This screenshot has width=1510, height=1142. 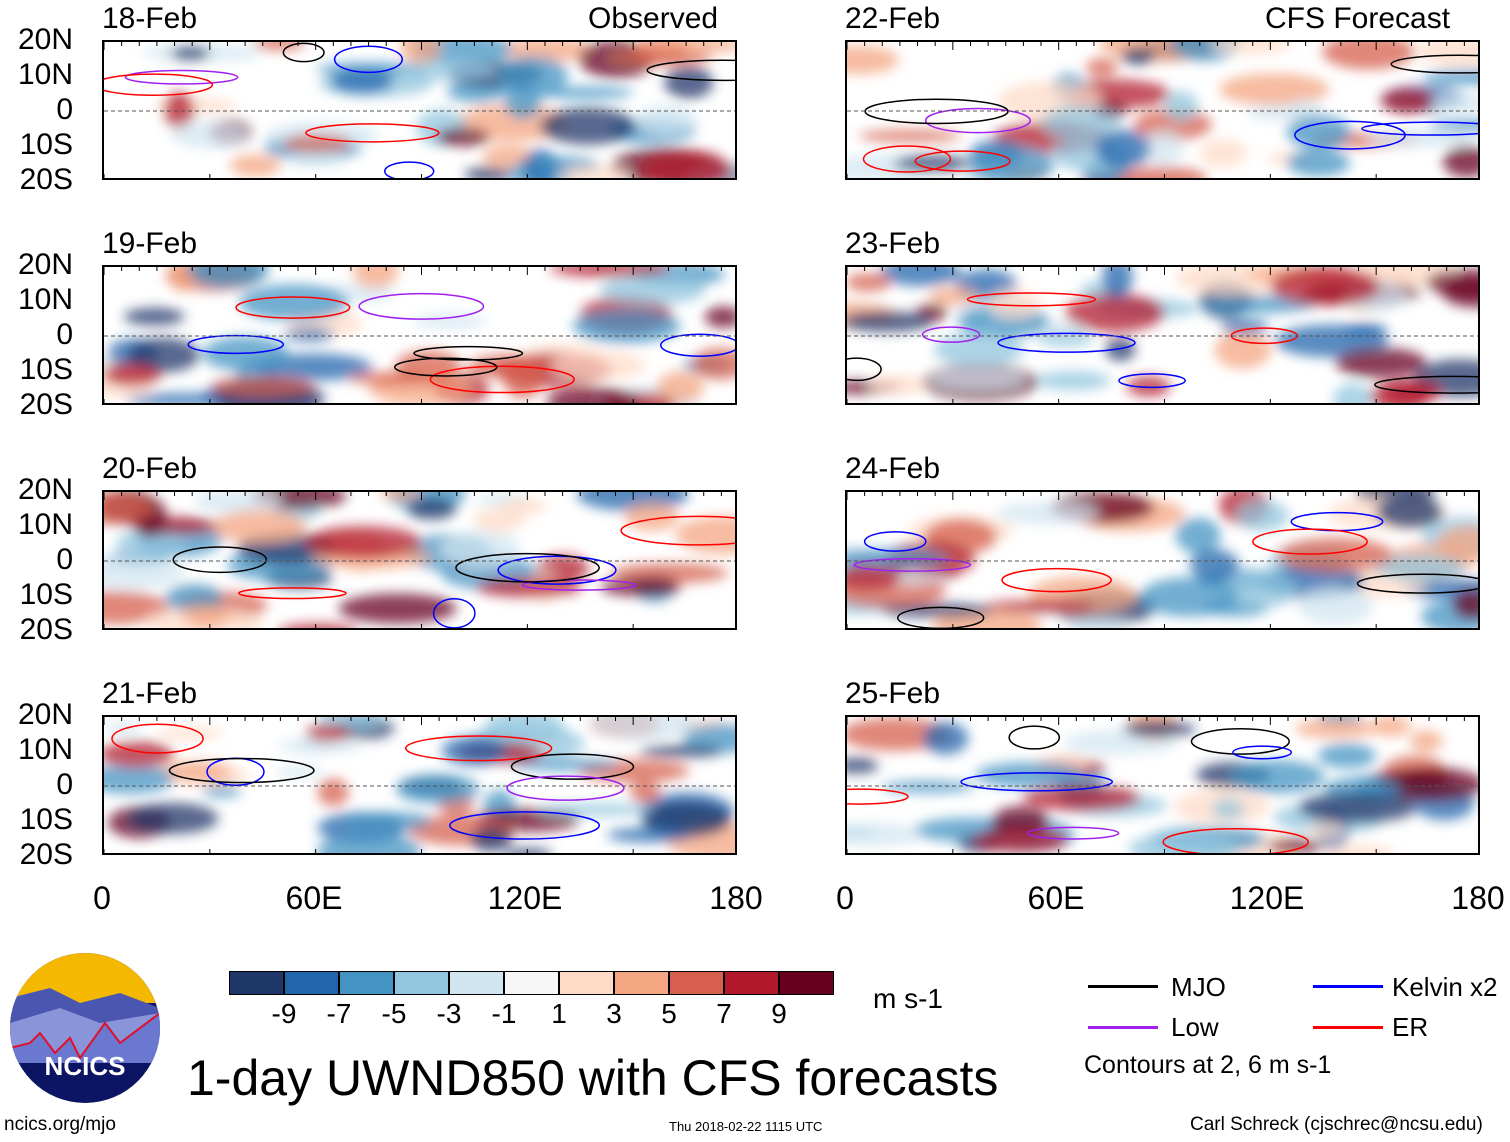 What do you see at coordinates (1478, 898) in the screenshot?
I see `lon-label-right: 180` at bounding box center [1478, 898].